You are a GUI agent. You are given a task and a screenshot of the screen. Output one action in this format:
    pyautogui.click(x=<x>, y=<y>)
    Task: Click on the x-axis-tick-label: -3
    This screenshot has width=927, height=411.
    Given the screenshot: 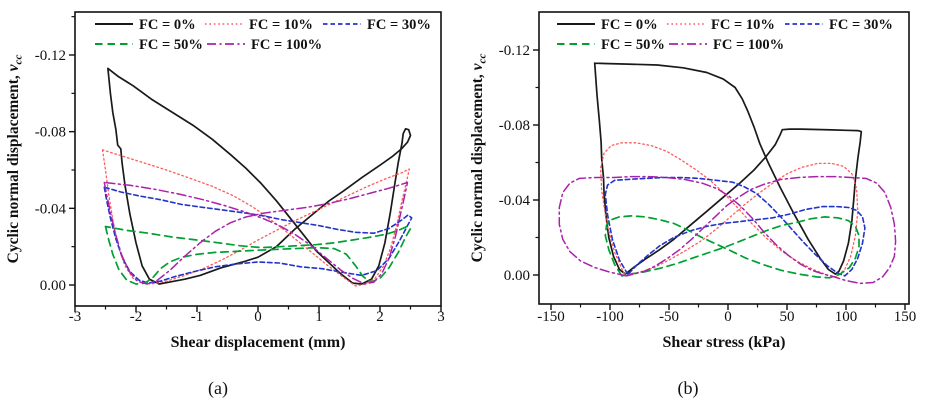 What is the action you would take?
    pyautogui.click(x=75, y=317)
    